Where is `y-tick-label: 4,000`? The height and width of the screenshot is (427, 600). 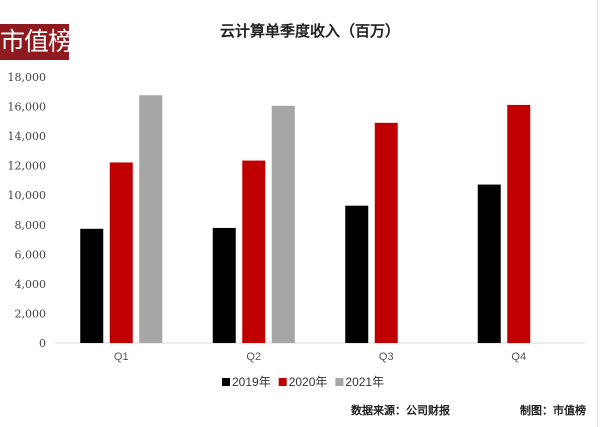 y-tick-label: 4,000 is located at coordinates (31, 284).